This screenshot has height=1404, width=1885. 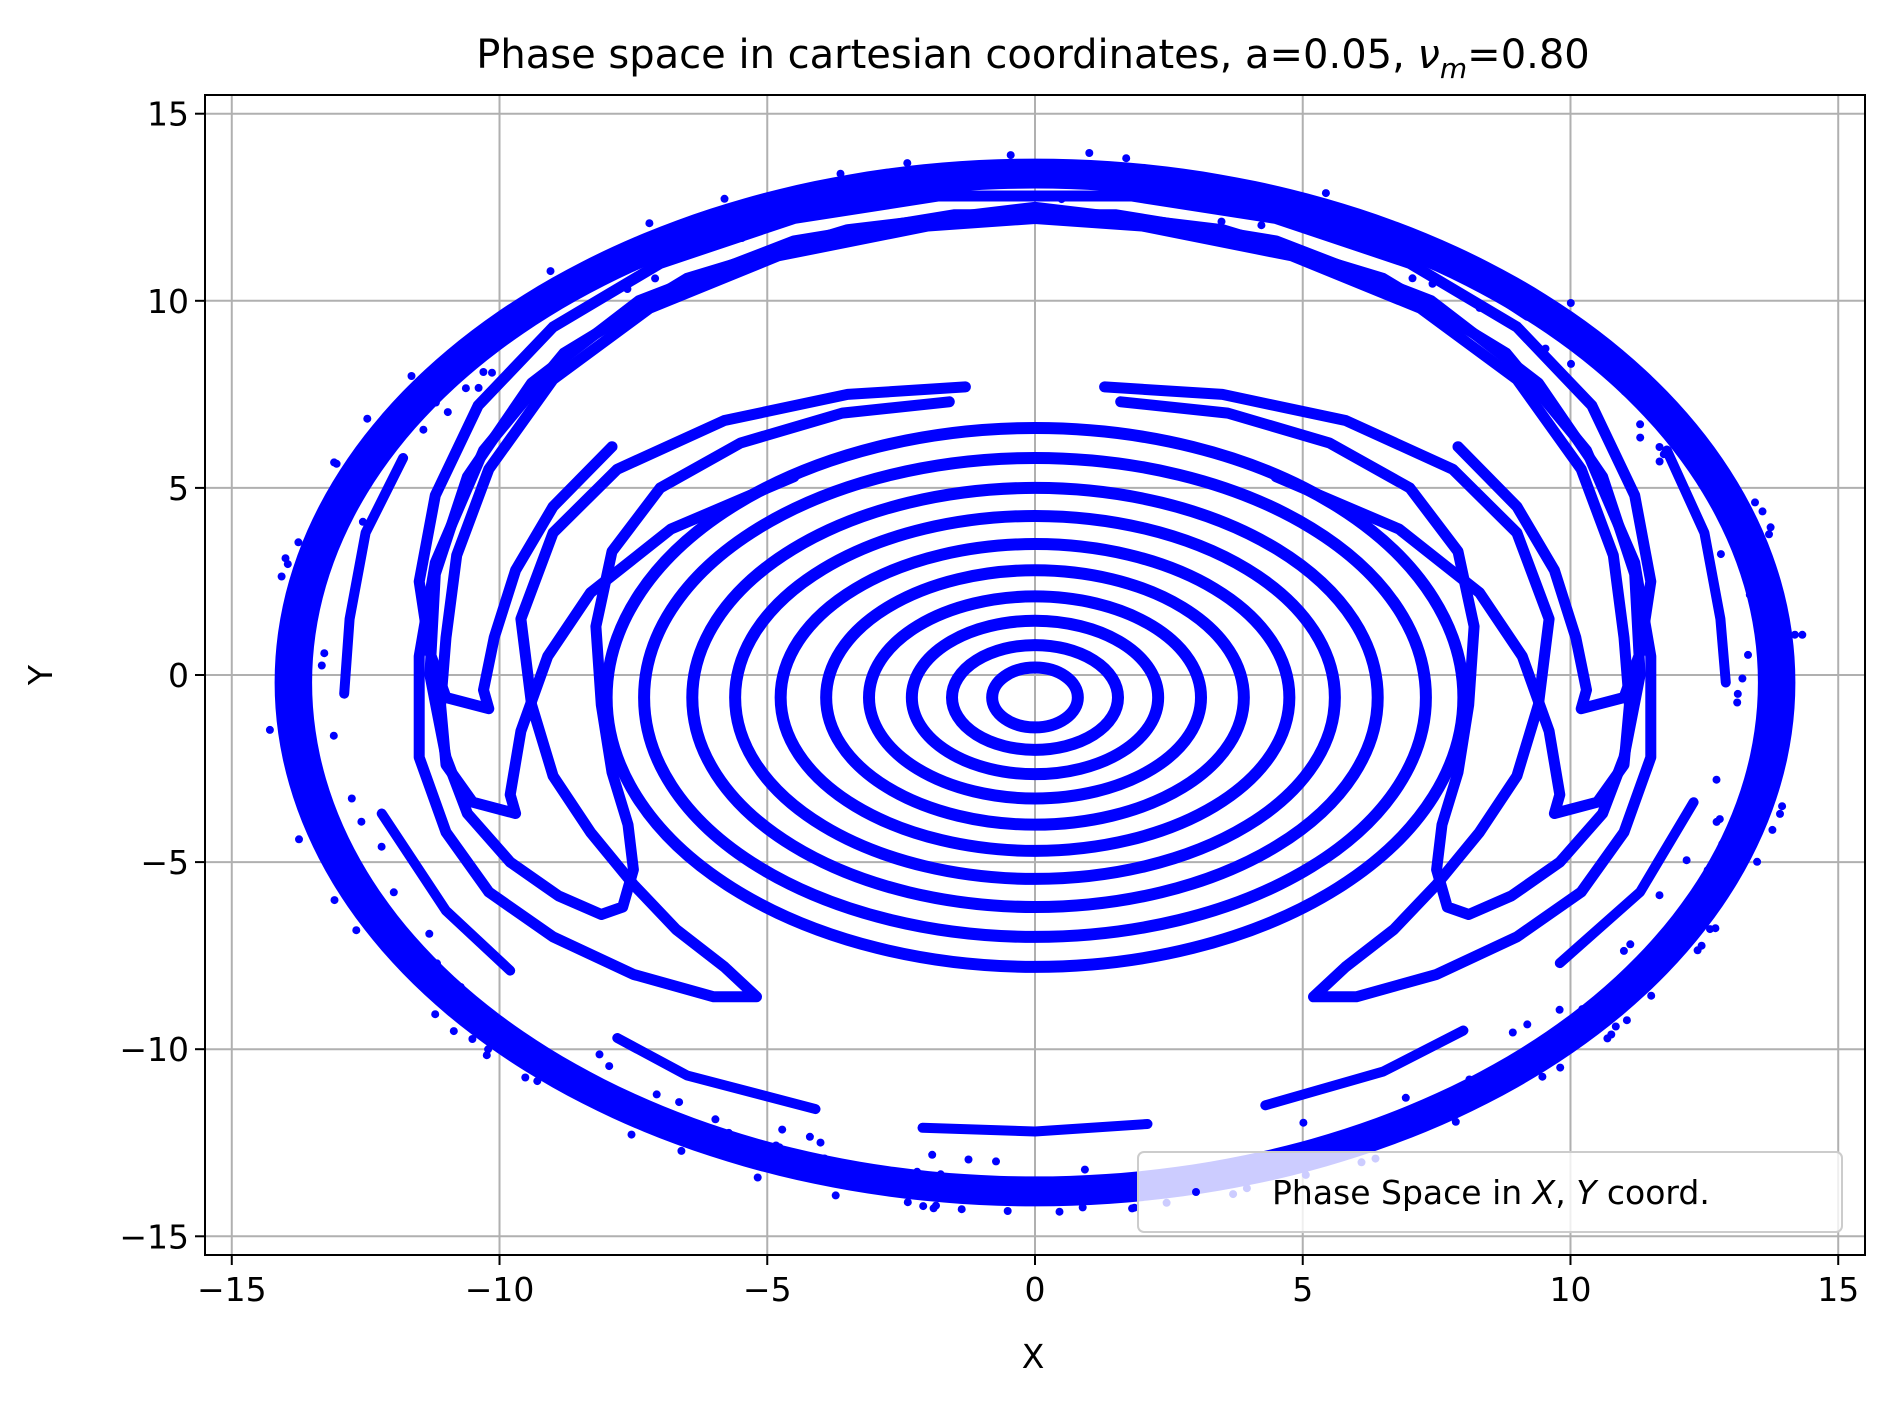 What do you see at coordinates (168, 301) in the screenshot?
I see `y-tick-label: 10` at bounding box center [168, 301].